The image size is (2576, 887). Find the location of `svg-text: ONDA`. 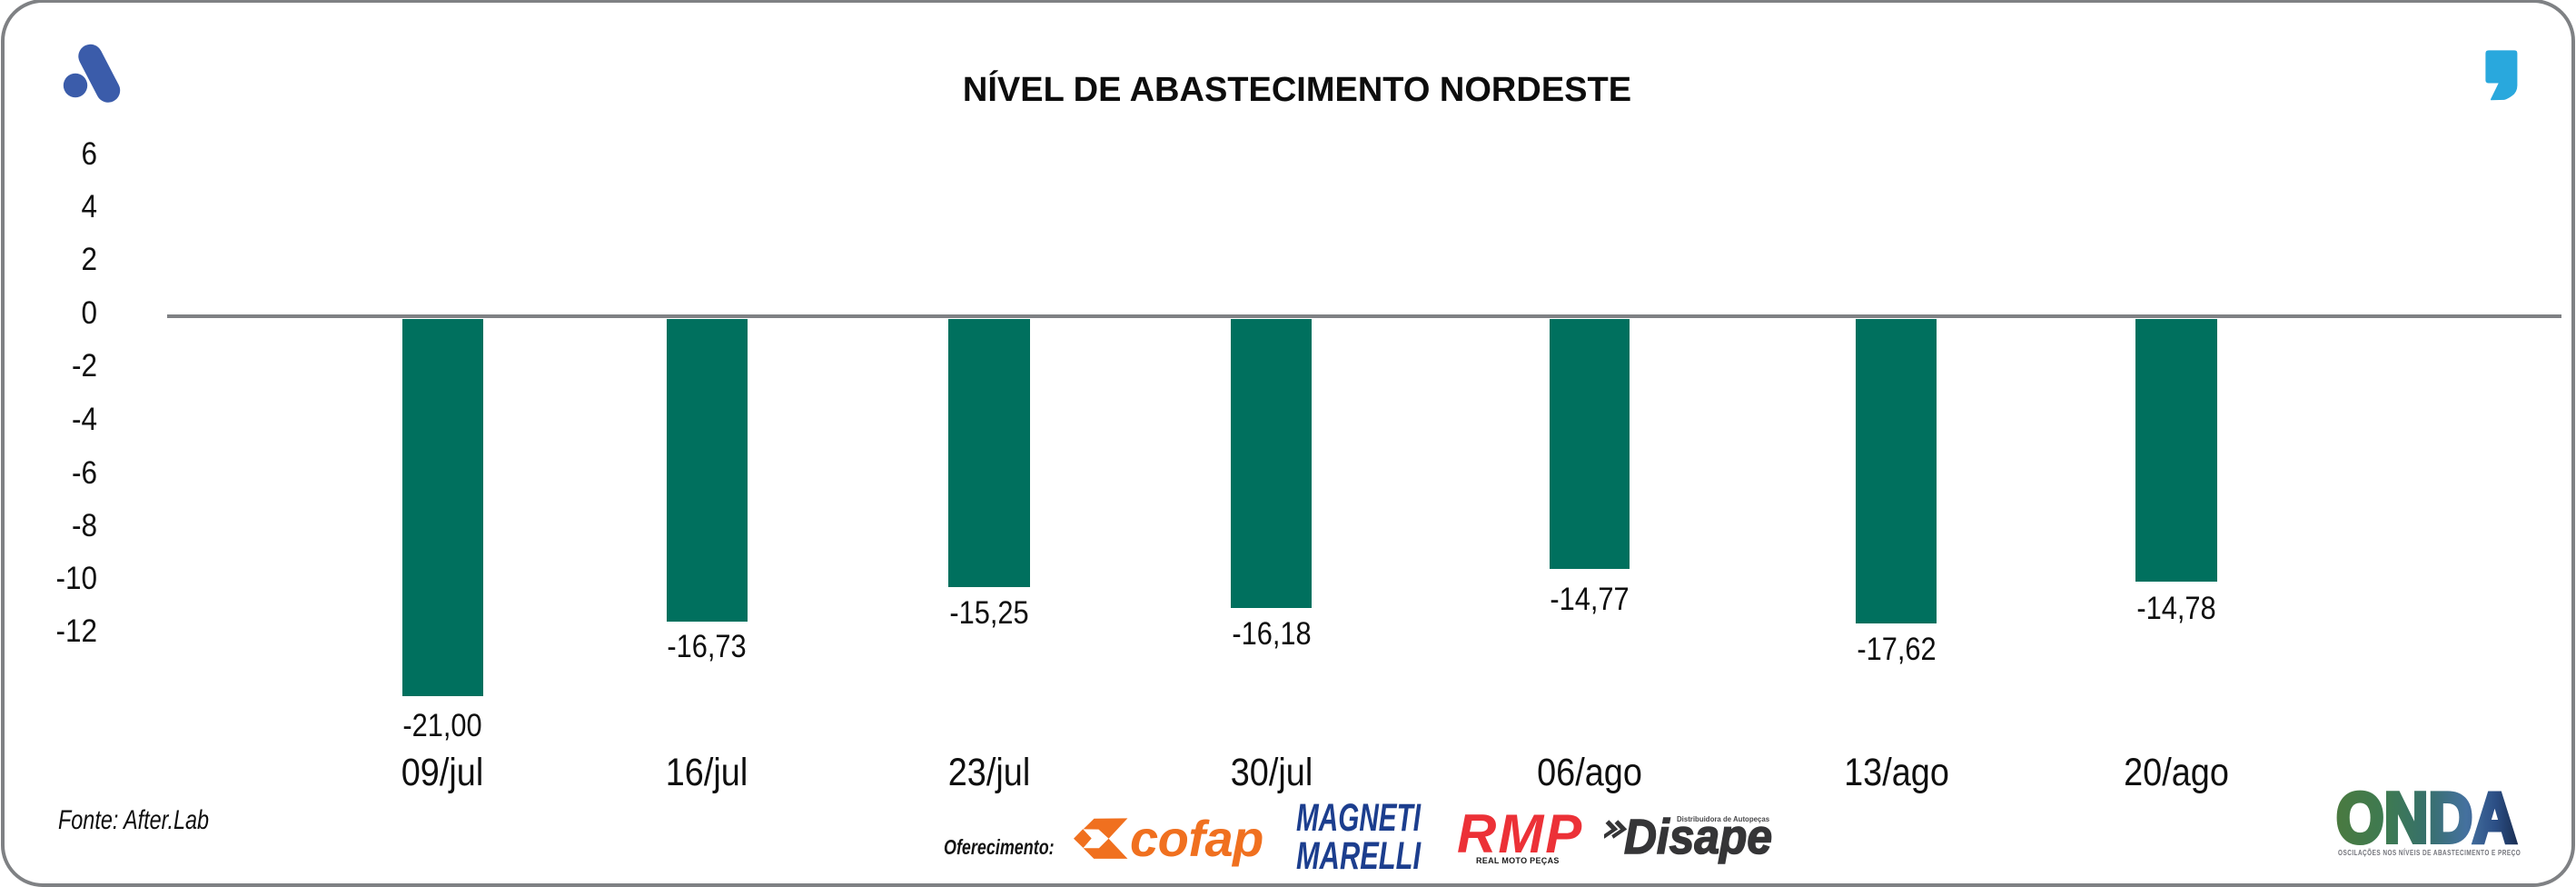

svg-text: ONDA is located at coordinates (2426, 819).